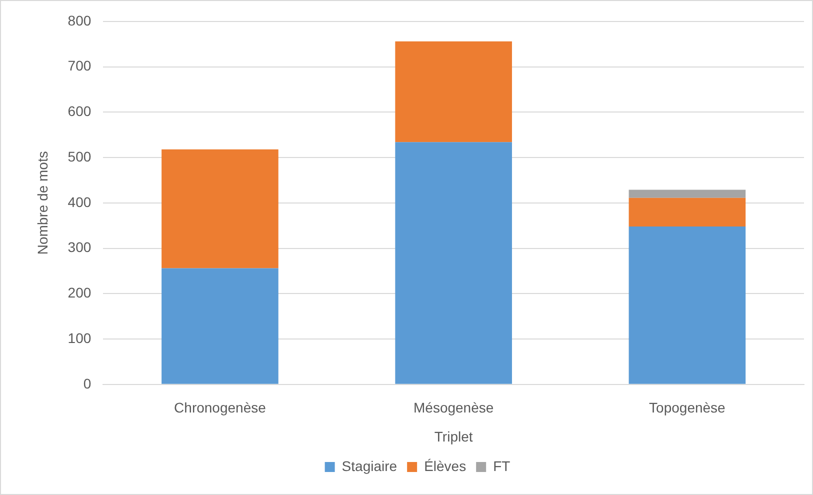 The height and width of the screenshot is (495, 813). What do you see at coordinates (370, 466) in the screenshot?
I see `legend-label: Stagiaire` at bounding box center [370, 466].